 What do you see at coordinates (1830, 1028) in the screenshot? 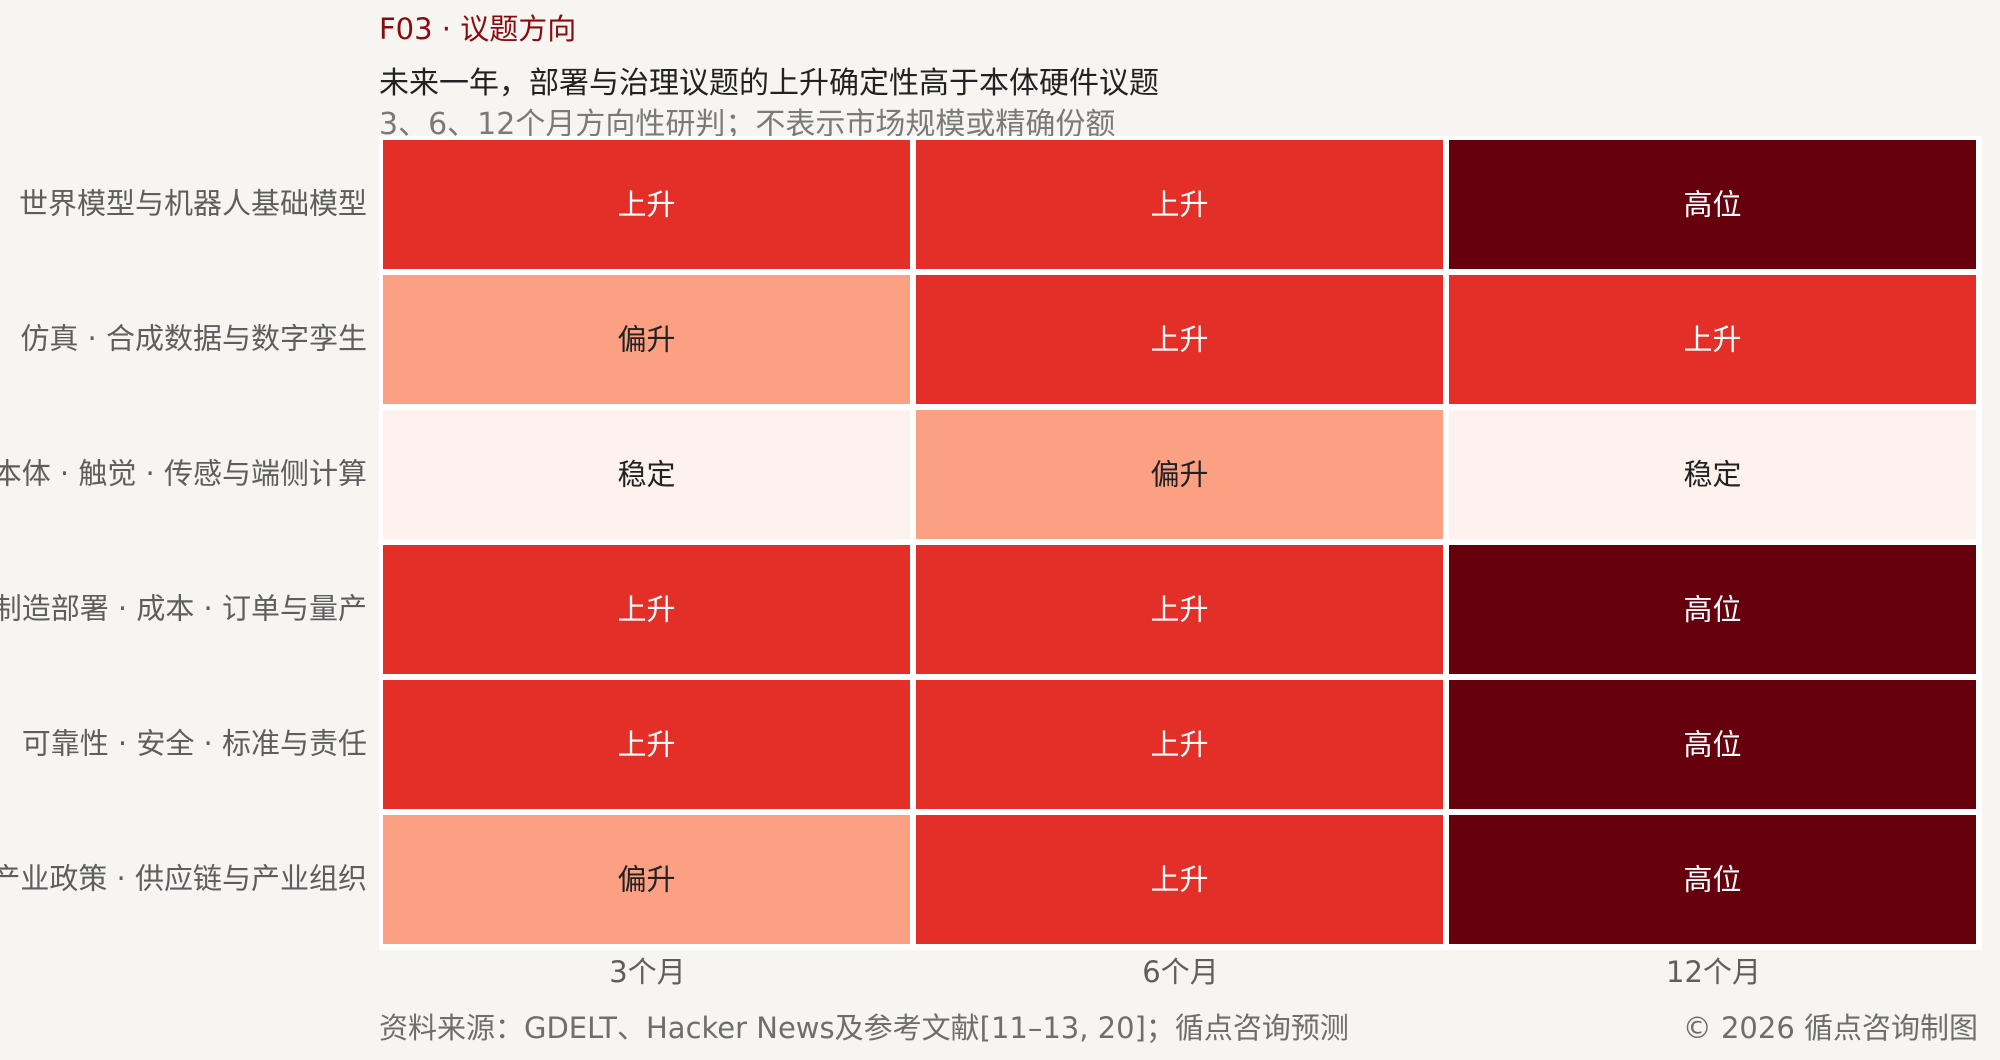
I see `copyright-credit: © 2026 循点咨询制图` at bounding box center [1830, 1028].